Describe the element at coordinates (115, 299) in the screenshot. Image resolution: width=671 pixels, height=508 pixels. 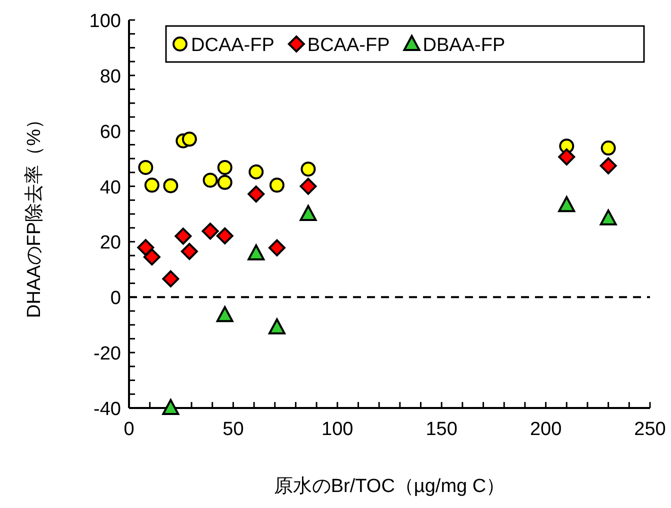
I see `ytick: 0` at that location.